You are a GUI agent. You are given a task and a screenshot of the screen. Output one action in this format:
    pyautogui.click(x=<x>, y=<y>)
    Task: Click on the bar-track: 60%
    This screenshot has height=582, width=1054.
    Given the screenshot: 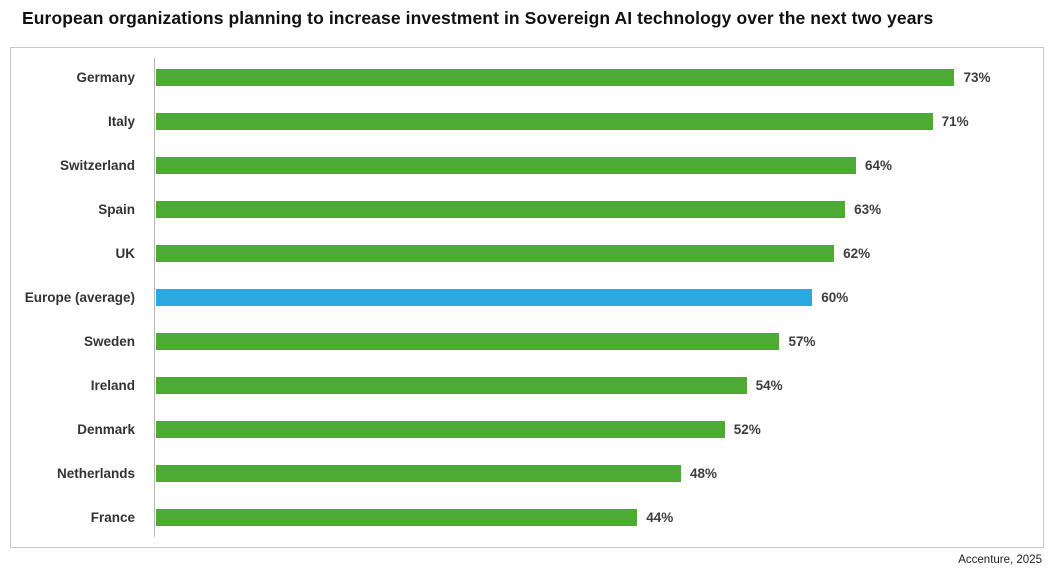 What is the action you would take?
    pyautogui.click(x=589, y=297)
    